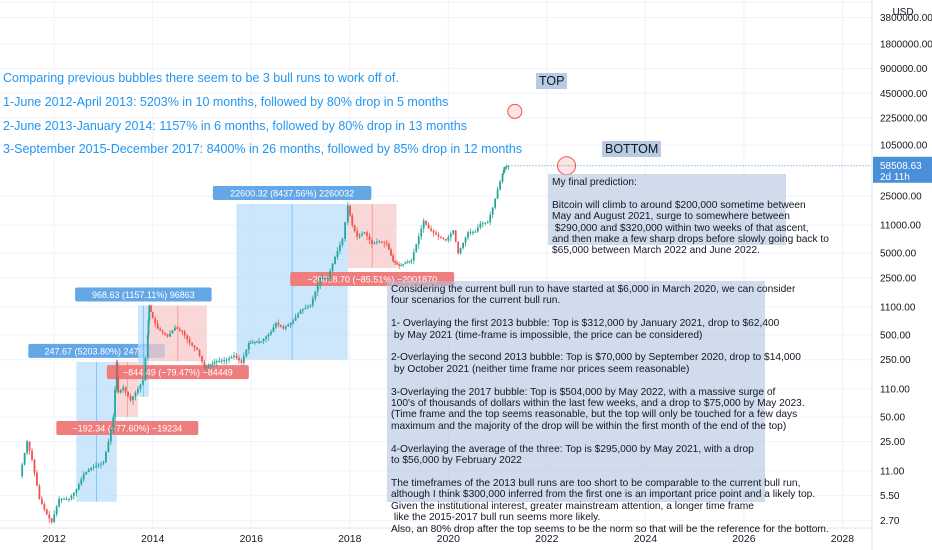 The height and width of the screenshot is (550, 932). I want to click on measure-label: −844.49 (−79.47%) −84449, so click(178, 373).